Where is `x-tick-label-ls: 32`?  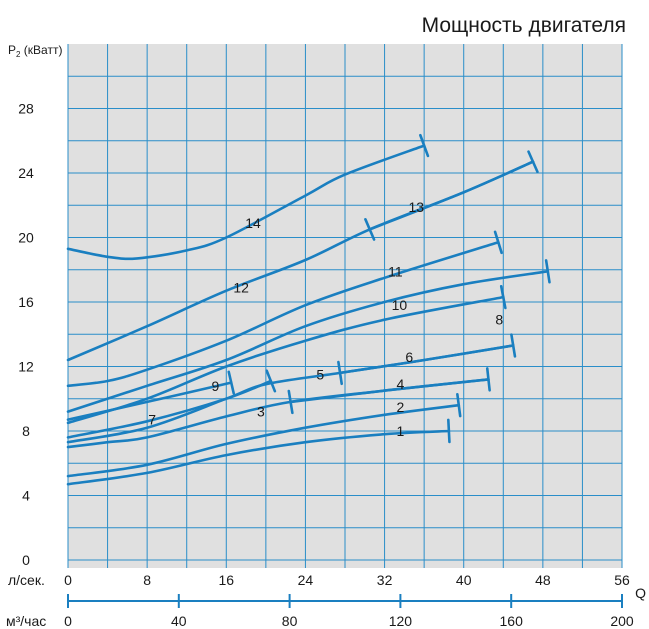 x-tick-label-ls: 32 is located at coordinates (385, 580).